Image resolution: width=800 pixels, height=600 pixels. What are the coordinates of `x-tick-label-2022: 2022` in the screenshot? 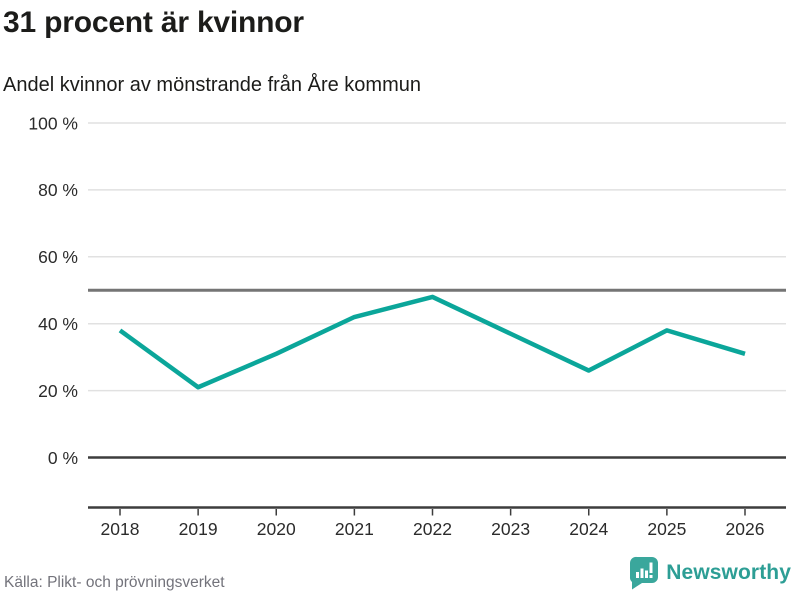 It's located at (432, 529).